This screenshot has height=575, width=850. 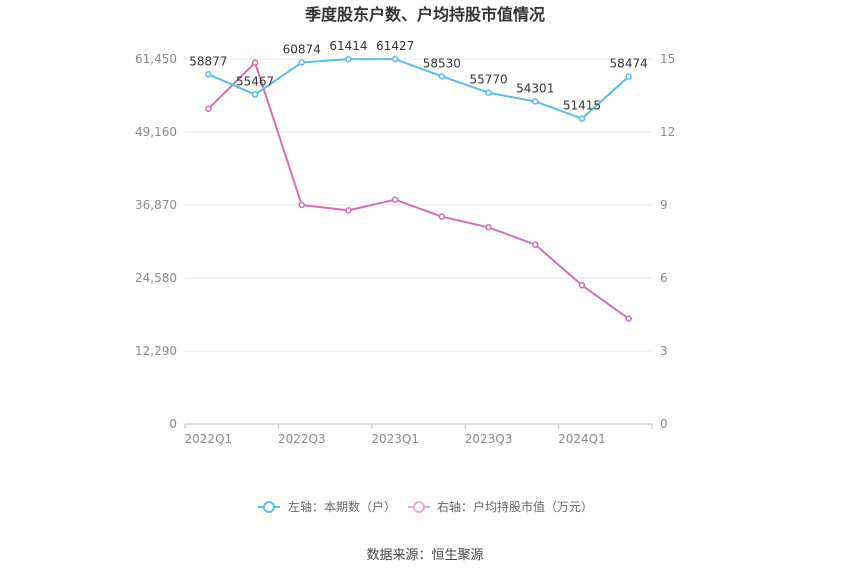 What do you see at coordinates (156, 241) in the screenshot?
I see `left-axis-ticks: 0 12,290 24,580 36,870 49,160 61,450` at bounding box center [156, 241].